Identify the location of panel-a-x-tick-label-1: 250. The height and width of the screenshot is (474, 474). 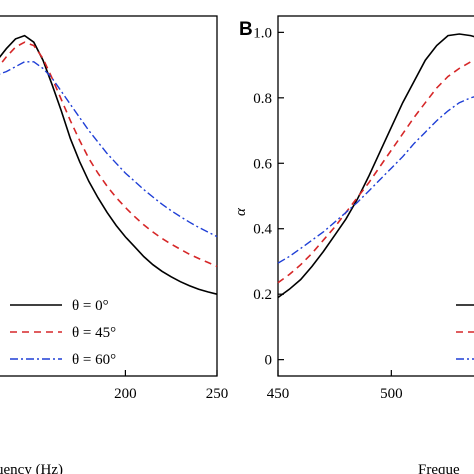
(217, 394).